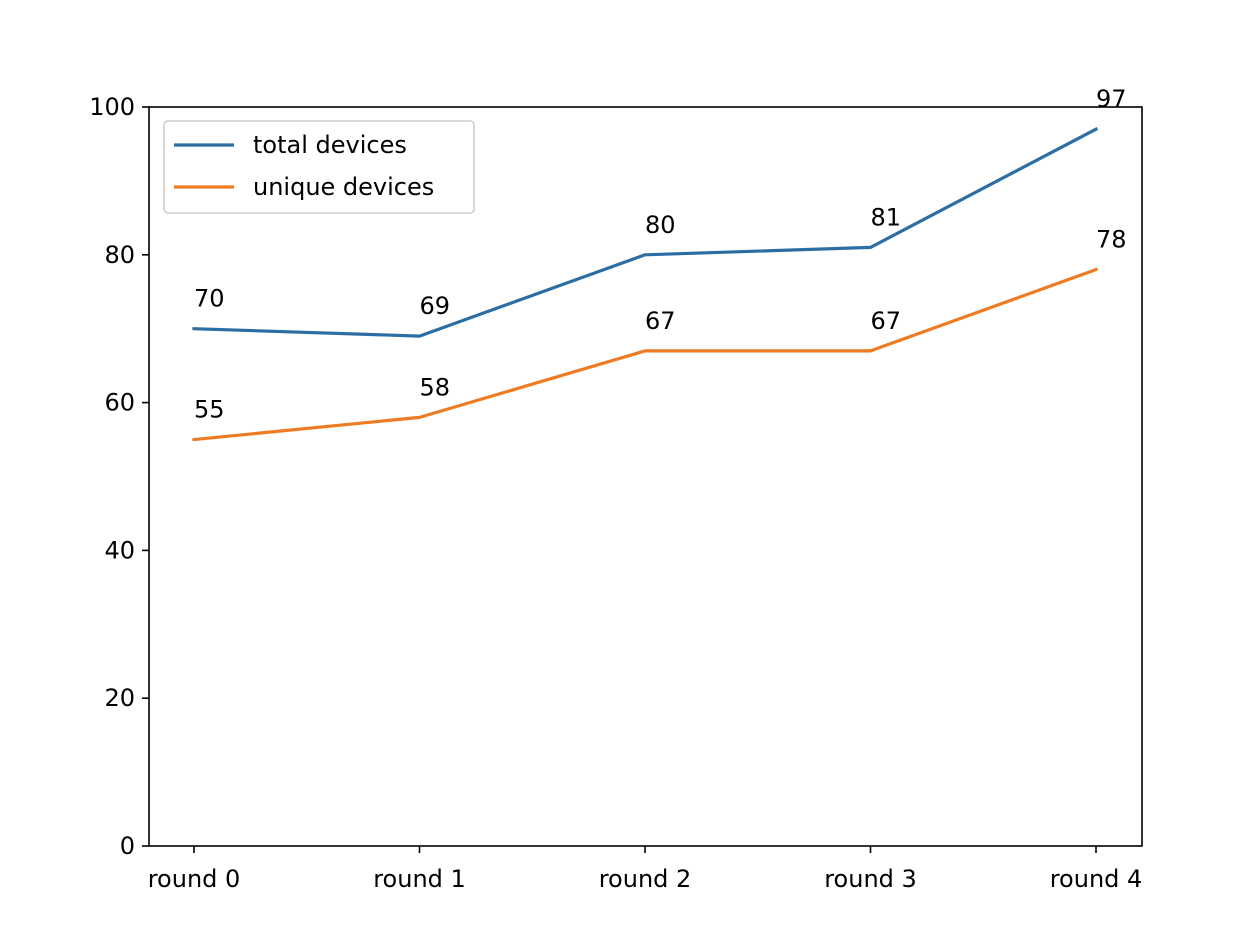 This screenshot has height=936, width=1252. Describe the element at coordinates (112, 107) in the screenshot. I see `y-tick-label: 100` at that location.